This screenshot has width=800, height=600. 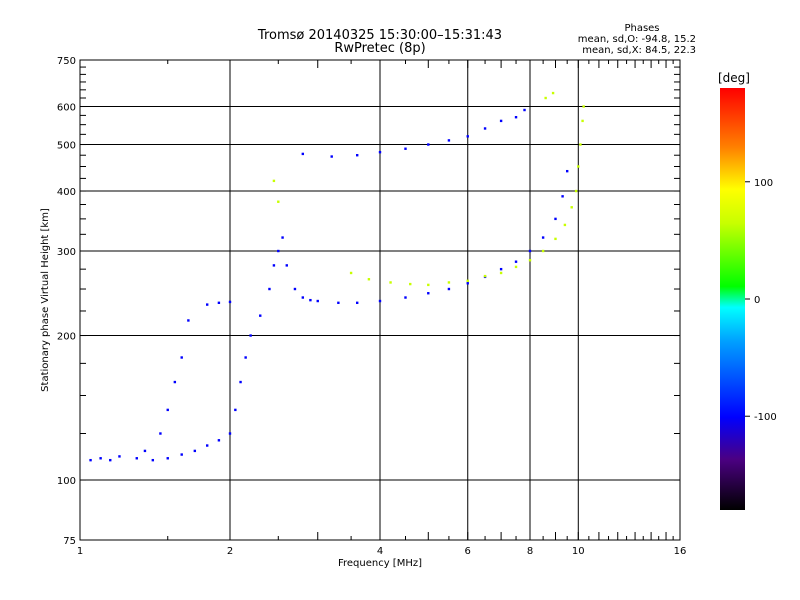 I want to click on y-tick-label: 400, so click(x=66, y=192).